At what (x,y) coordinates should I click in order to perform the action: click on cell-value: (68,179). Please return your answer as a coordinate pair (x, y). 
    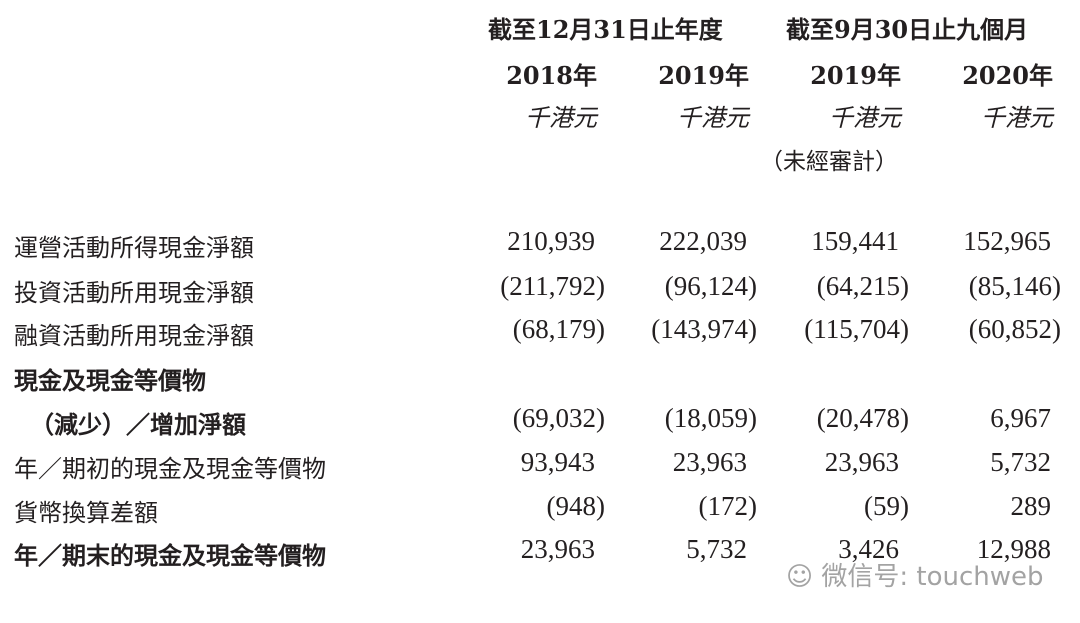
    Looking at the image, I should click on (558, 329).